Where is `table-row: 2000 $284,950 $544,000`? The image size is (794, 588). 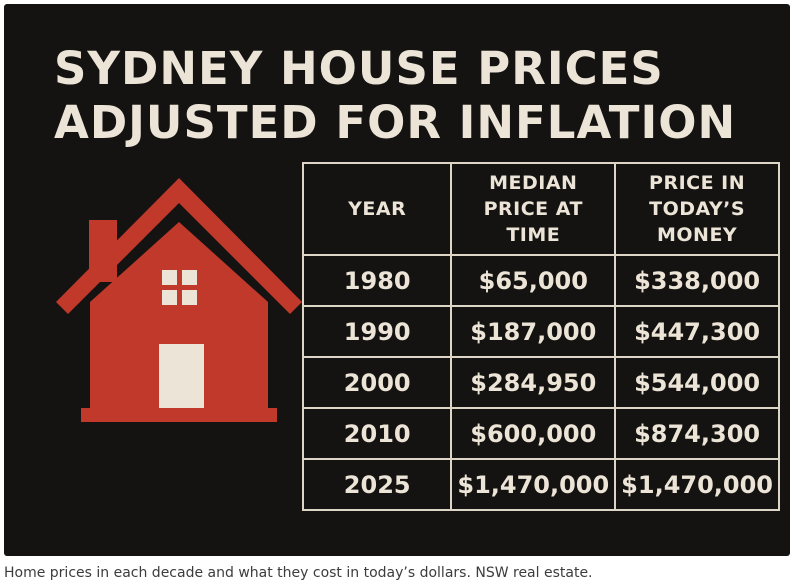
table-row: 2000 $284,950 $544,000 is located at coordinates (540, 382).